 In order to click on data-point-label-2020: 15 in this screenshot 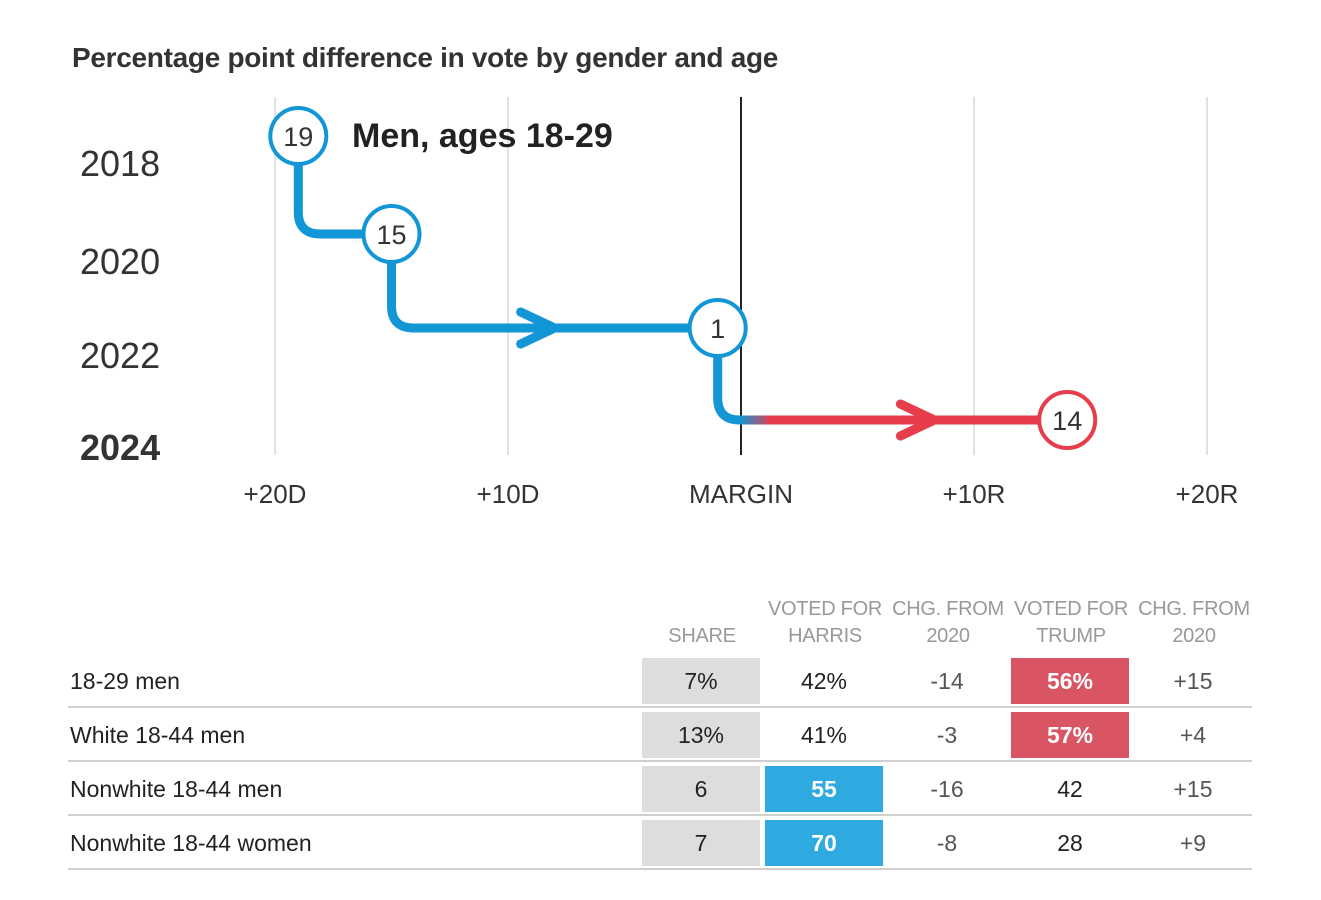, I will do `click(391, 235)`.